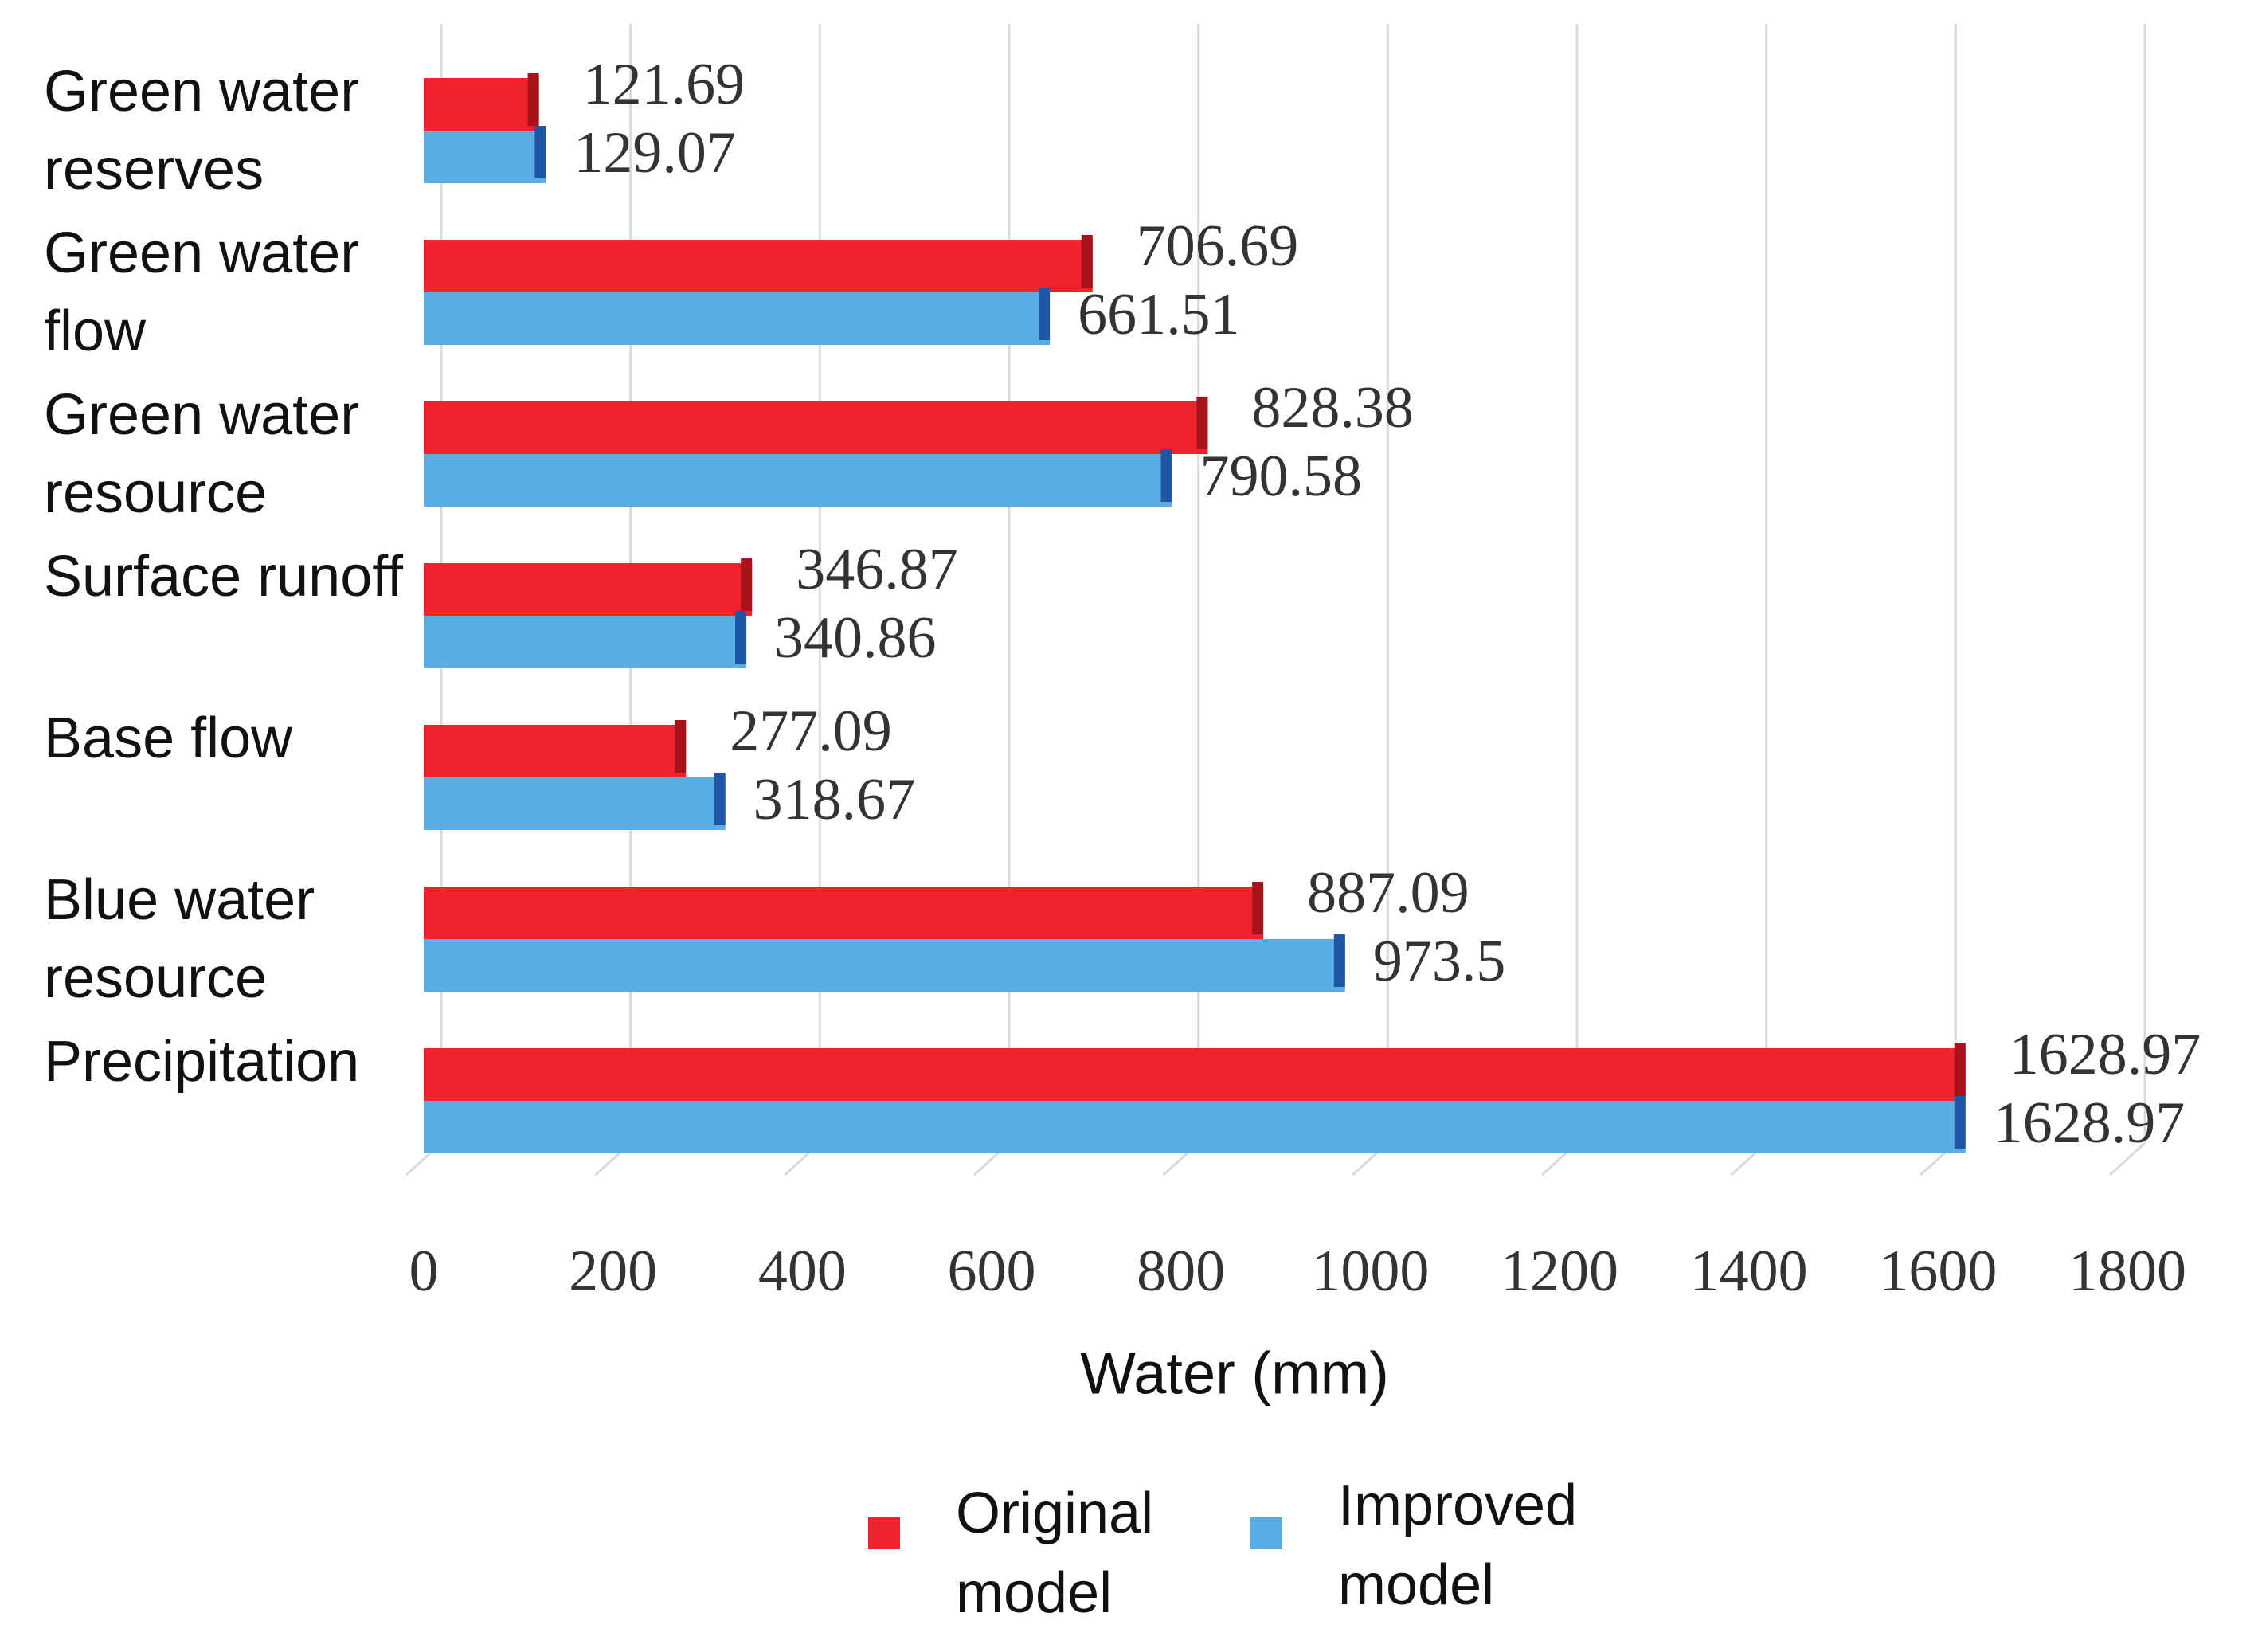 The image size is (2258, 1652). Describe the element at coordinates (1439, 961) in the screenshot. I see `value-label: 973.5` at that location.